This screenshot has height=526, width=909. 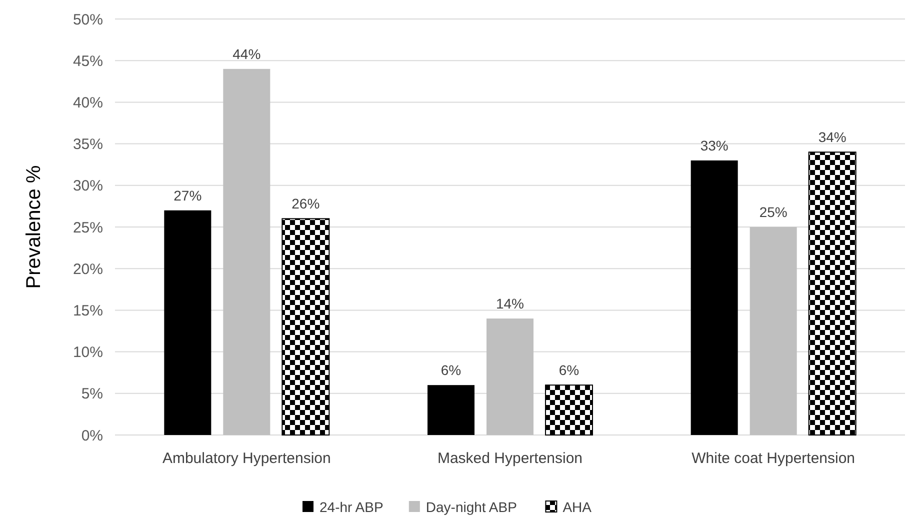 What do you see at coordinates (87, 61) in the screenshot?
I see `y-tick-label: 45%` at bounding box center [87, 61].